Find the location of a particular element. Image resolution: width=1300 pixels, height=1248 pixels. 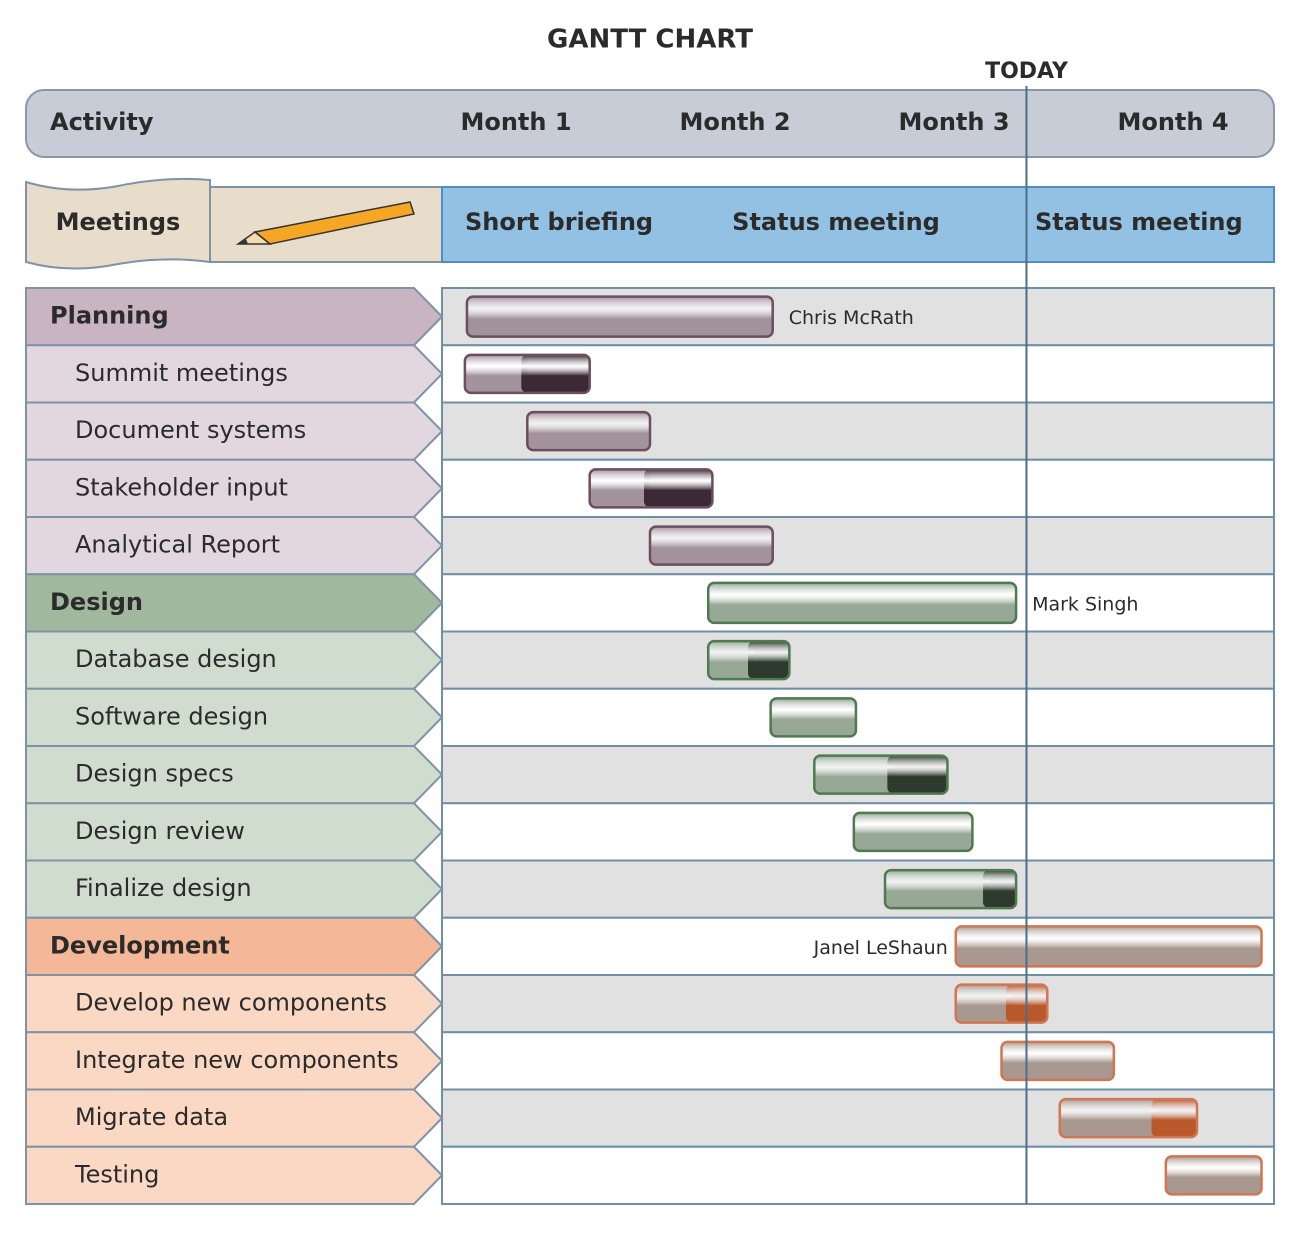

task-label: Analytical Report is located at coordinates (177, 545).